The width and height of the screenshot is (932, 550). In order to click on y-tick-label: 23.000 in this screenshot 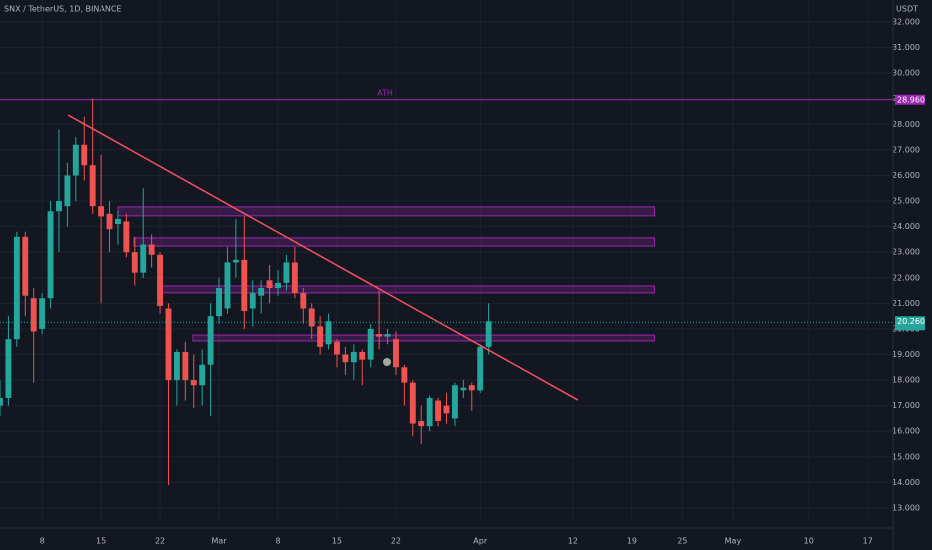, I will do `click(906, 252)`.